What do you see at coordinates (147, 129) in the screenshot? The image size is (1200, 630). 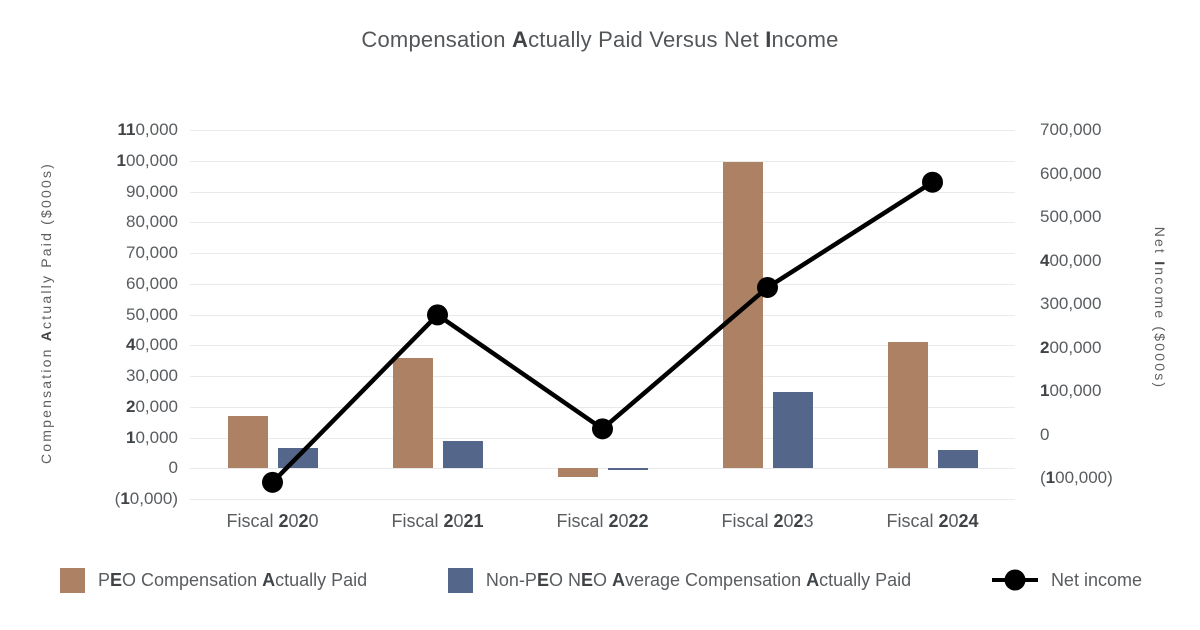 I see `left-tick-label: 110,000` at bounding box center [147, 129].